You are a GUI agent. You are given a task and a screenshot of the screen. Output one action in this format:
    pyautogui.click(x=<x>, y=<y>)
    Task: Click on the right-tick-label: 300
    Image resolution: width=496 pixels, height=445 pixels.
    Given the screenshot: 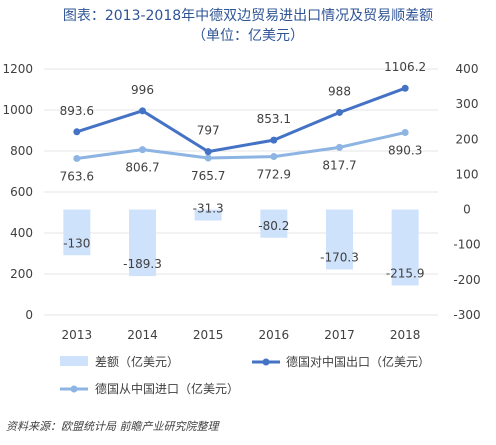 What is the action you would take?
    pyautogui.click(x=467, y=104)
    